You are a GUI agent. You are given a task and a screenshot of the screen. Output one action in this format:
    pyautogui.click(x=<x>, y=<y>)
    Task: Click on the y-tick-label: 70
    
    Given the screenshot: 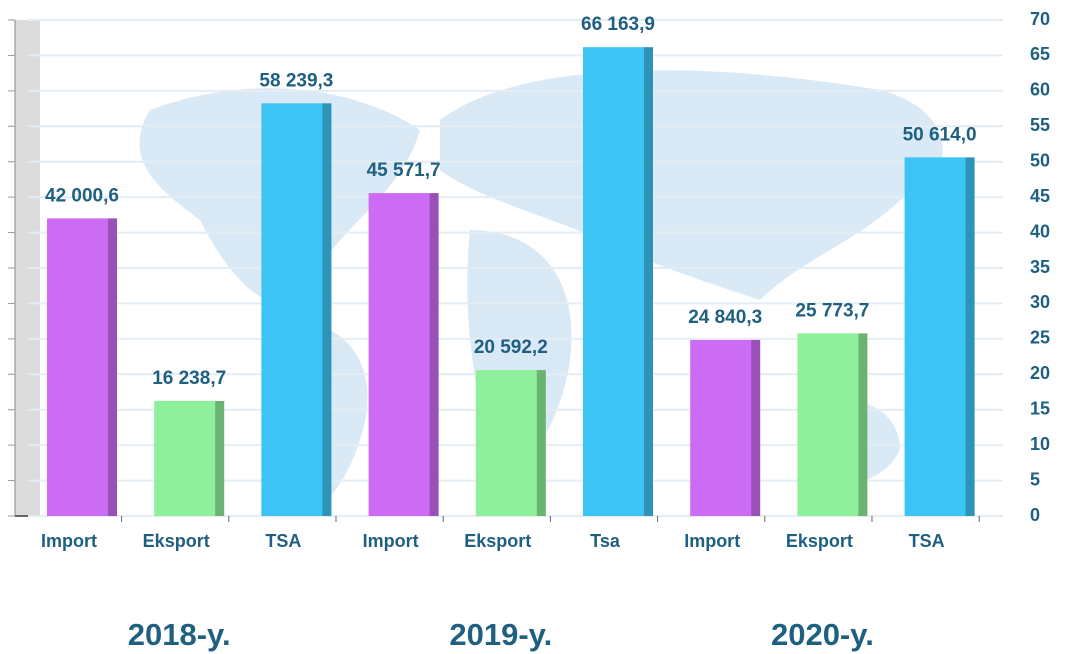 What is the action you would take?
    pyautogui.click(x=1040, y=19)
    